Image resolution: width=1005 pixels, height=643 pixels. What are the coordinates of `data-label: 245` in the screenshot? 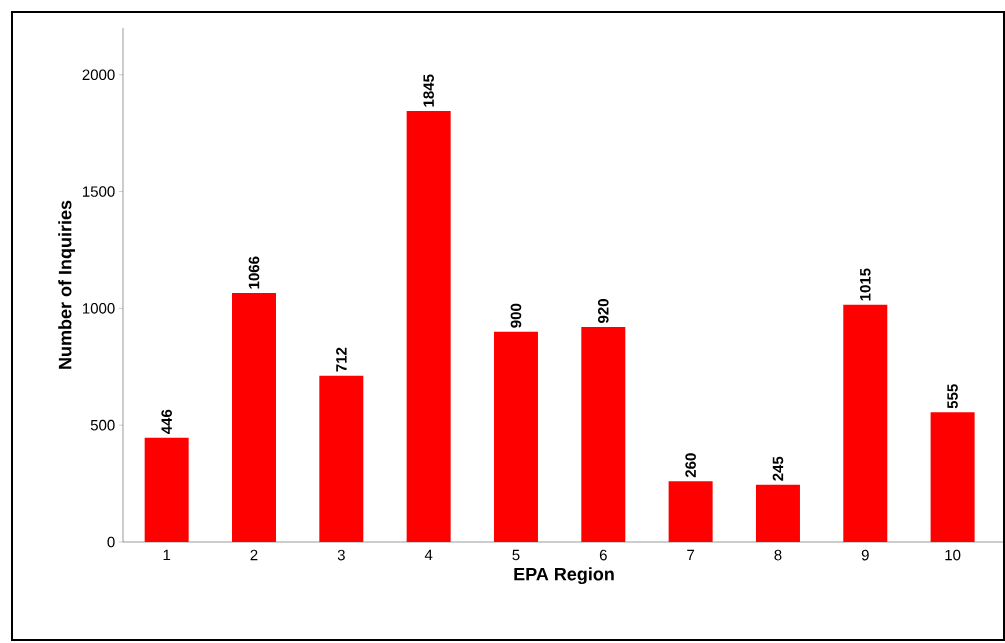 It's located at (778, 468).